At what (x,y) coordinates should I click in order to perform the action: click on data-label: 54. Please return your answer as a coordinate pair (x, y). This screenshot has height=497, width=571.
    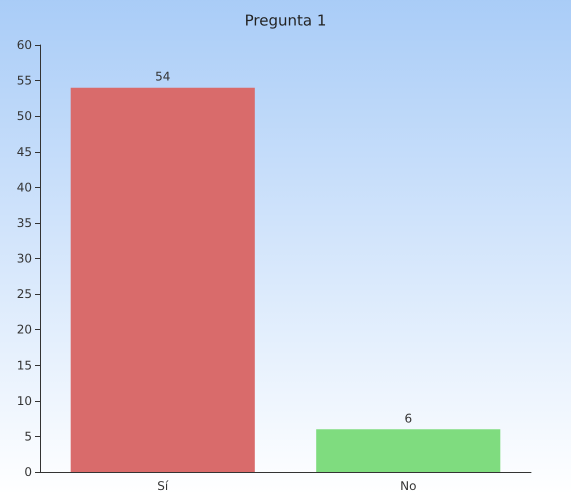
    Looking at the image, I should click on (162, 77).